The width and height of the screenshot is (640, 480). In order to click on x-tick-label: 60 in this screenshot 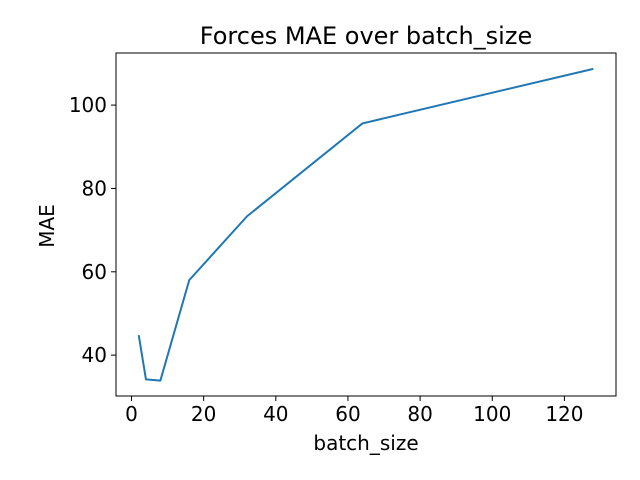, I will do `click(347, 414)`.